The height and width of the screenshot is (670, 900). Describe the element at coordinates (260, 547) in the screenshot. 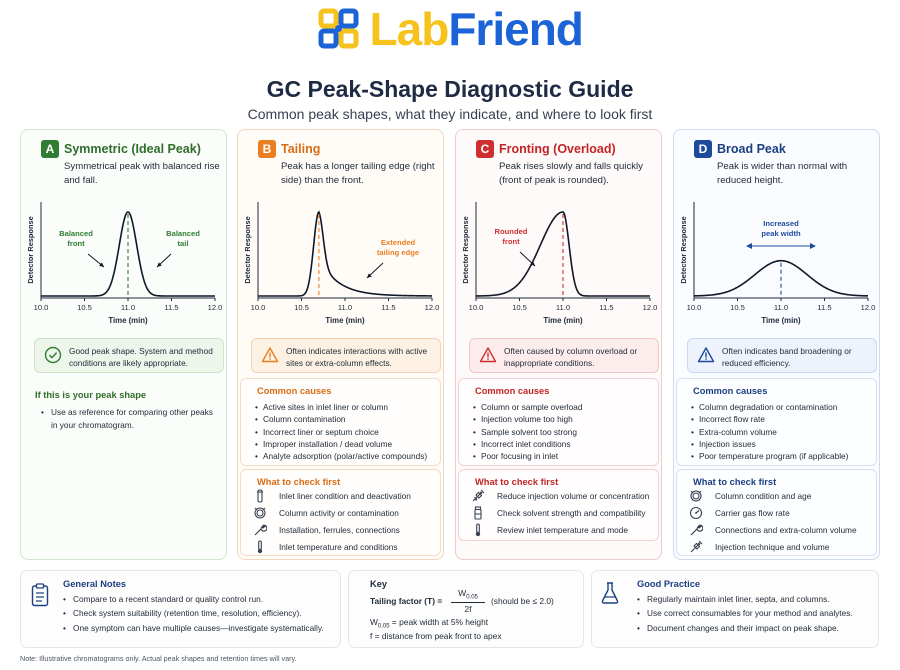

I see `thermometer-icon` at that location.